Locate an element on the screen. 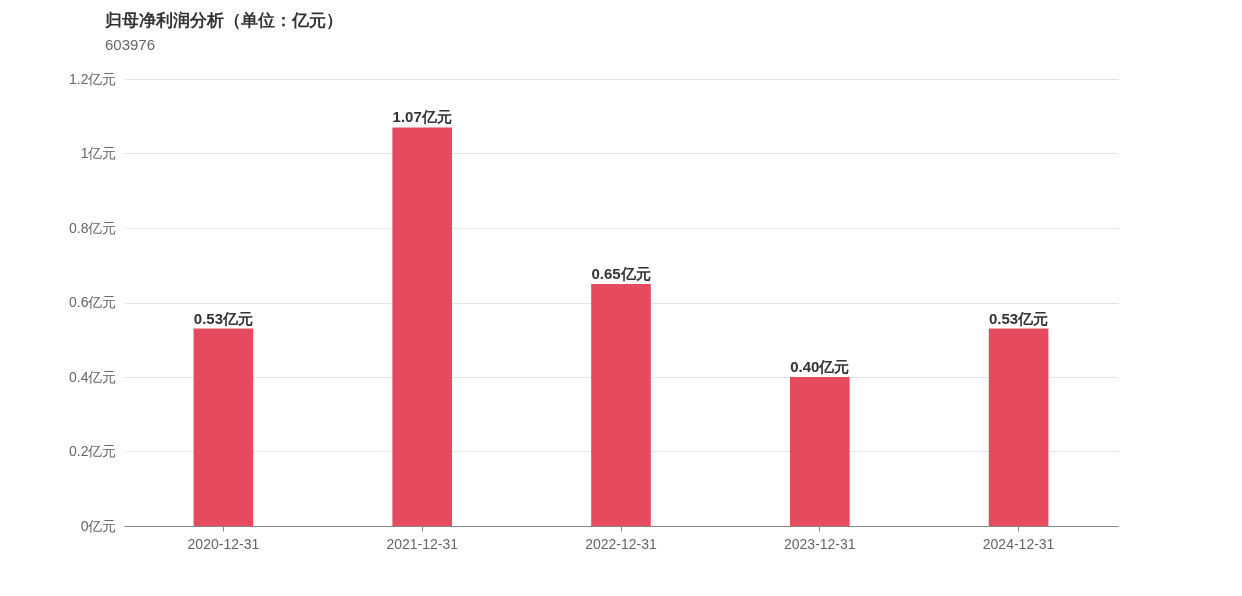 This screenshot has height=596, width=1242. y-tick-label: 0.2亿元 is located at coordinates (93, 451).